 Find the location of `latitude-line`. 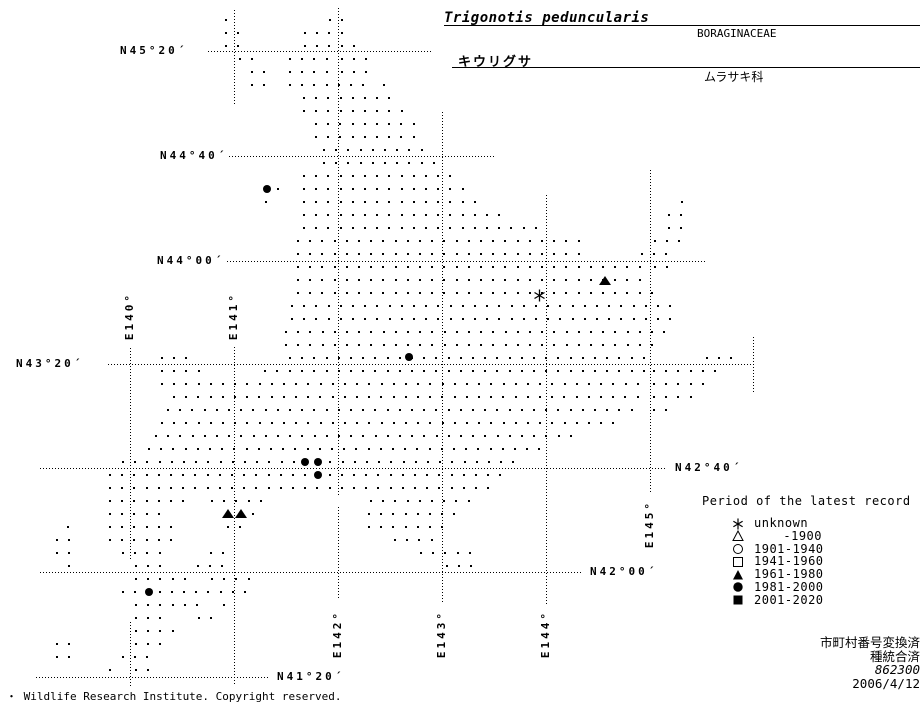

latitude-line is located at coordinates (153, 677).